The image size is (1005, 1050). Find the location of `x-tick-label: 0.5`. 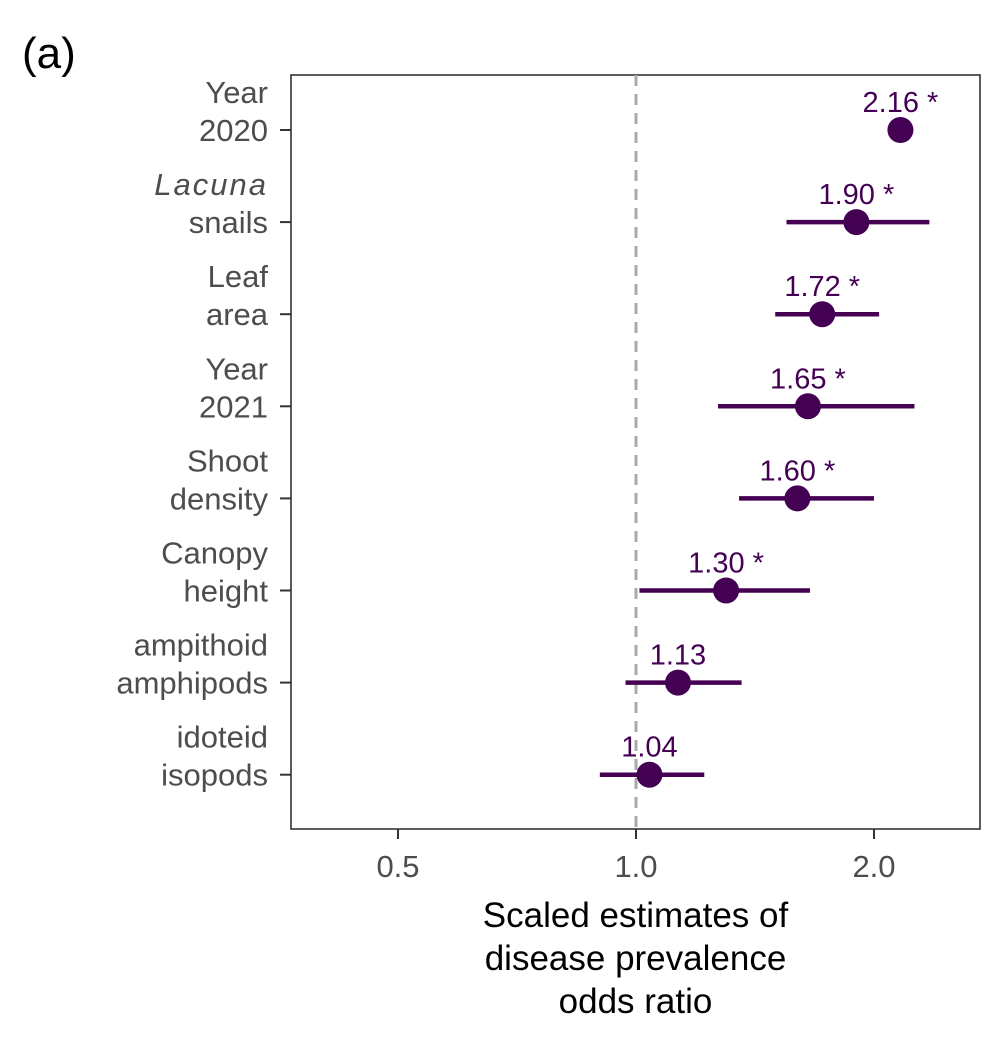

x-tick-label: 0.5 is located at coordinates (397, 866).